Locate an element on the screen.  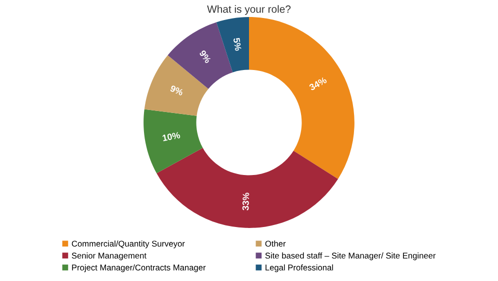
legend-label: Legal Professional is located at coordinates (299, 268).